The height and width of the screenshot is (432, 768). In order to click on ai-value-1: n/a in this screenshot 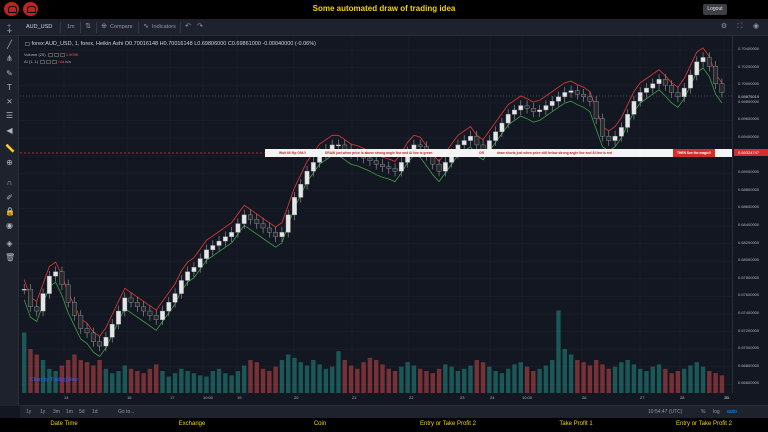, I will do `click(61, 61)`.